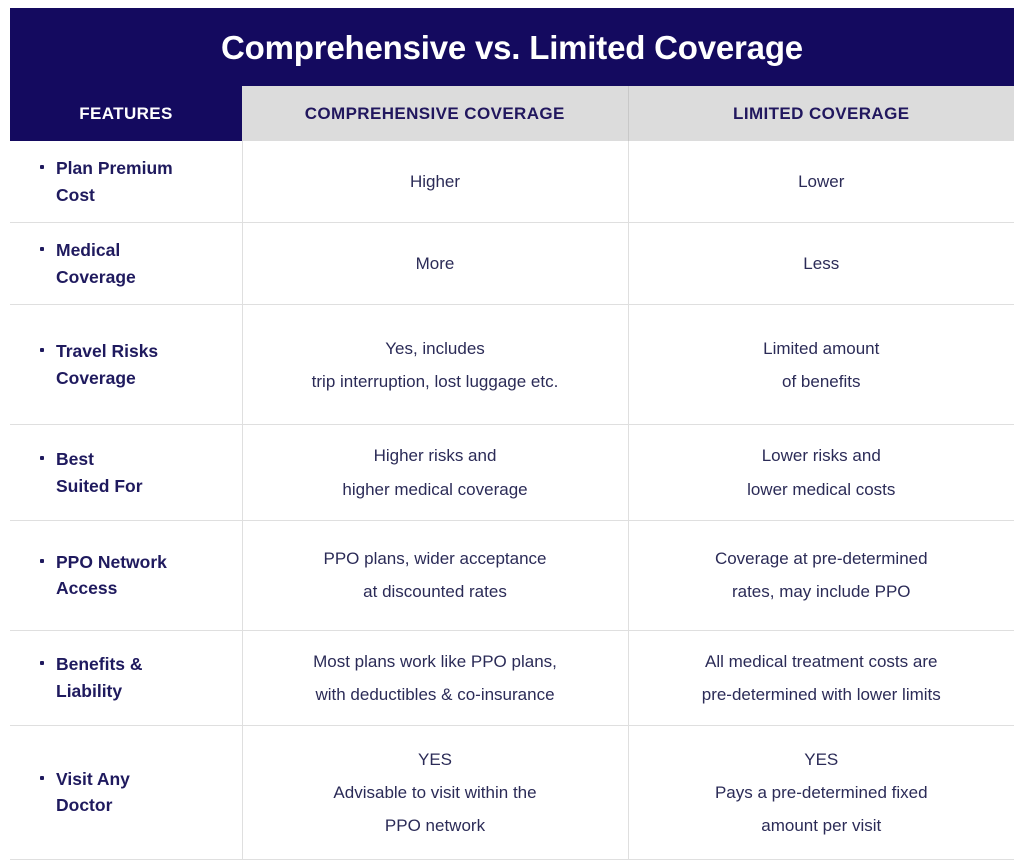 The height and width of the screenshot is (860, 1024). I want to click on feature-cell: Best Suited For, so click(126, 472).